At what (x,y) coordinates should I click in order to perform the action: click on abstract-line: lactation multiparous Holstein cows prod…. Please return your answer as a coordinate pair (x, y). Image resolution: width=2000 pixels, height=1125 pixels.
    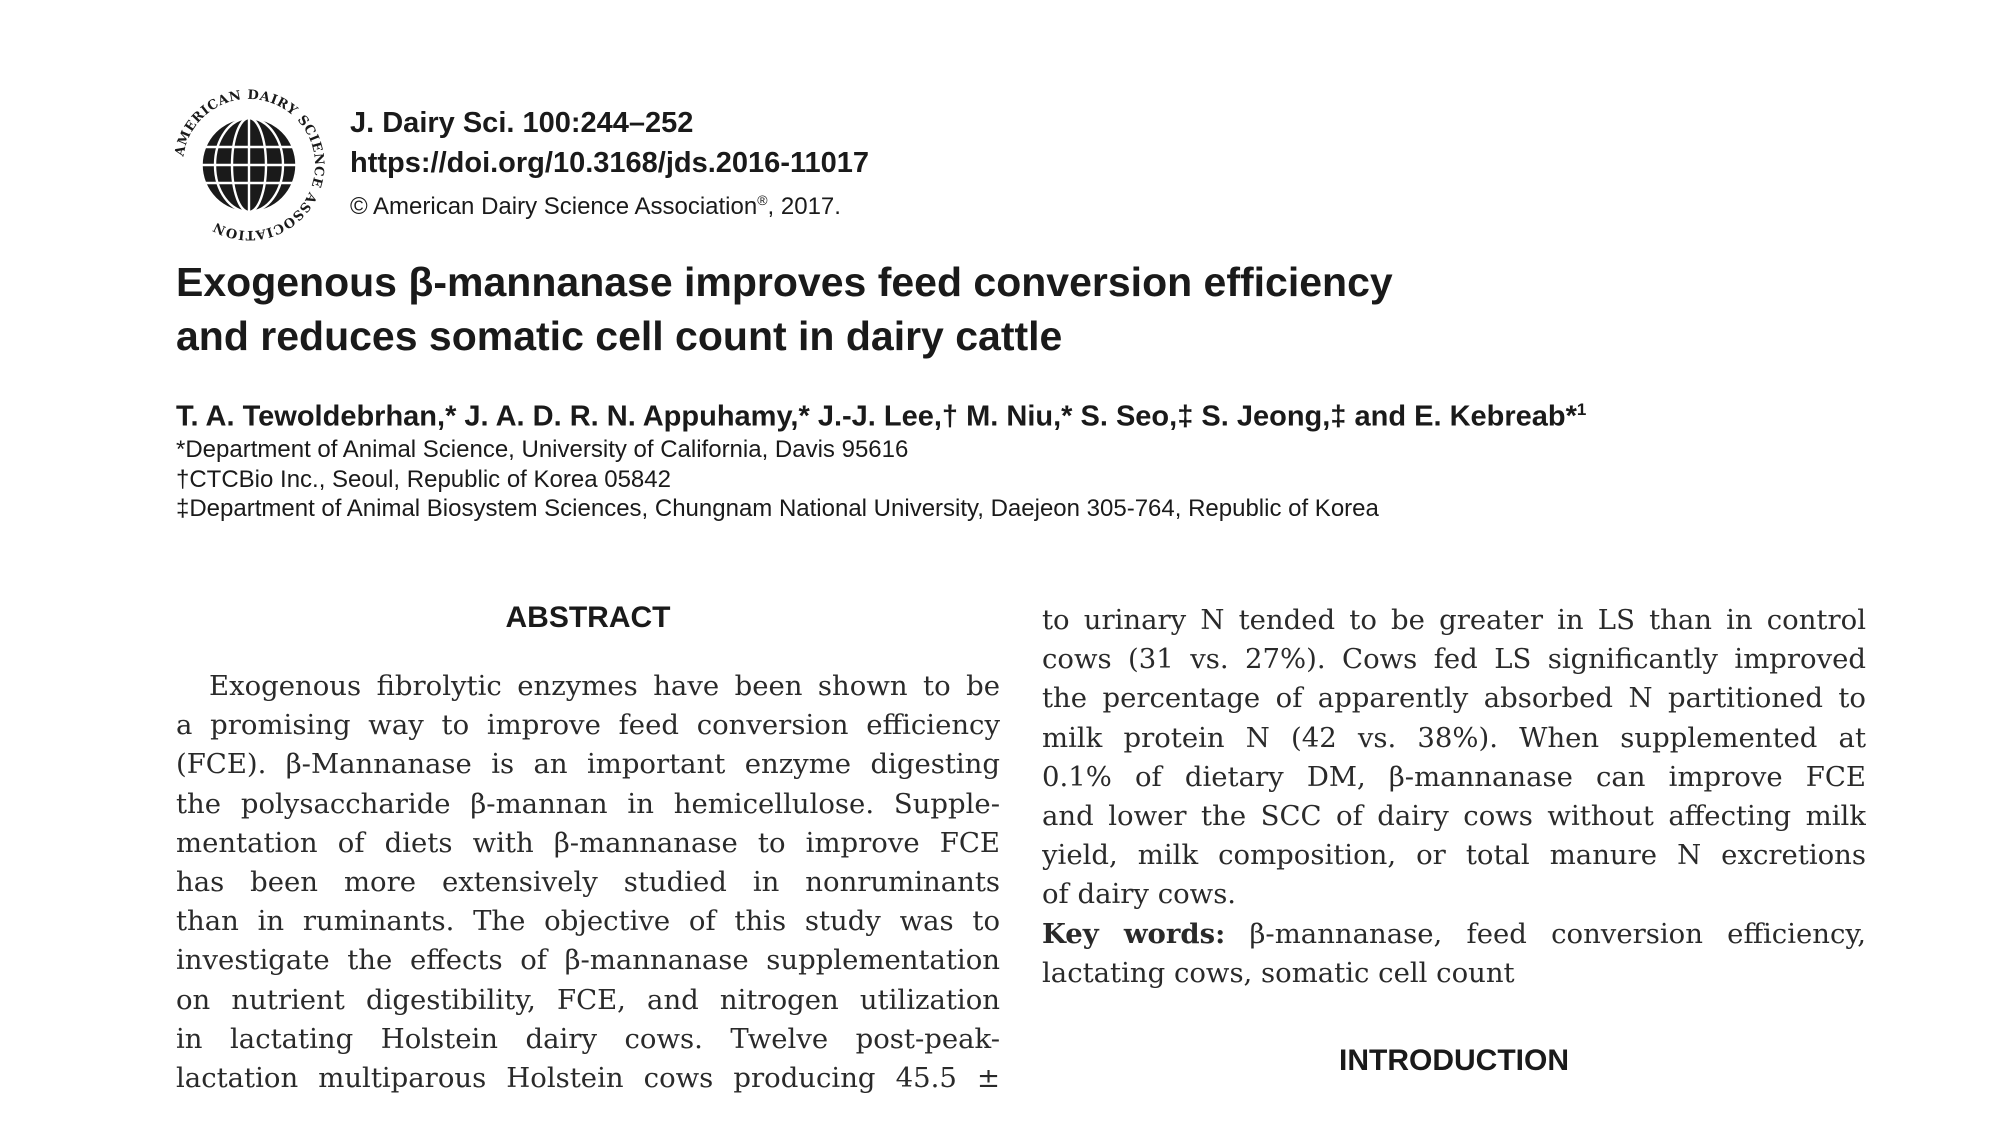
    Looking at the image, I should click on (588, 1077).